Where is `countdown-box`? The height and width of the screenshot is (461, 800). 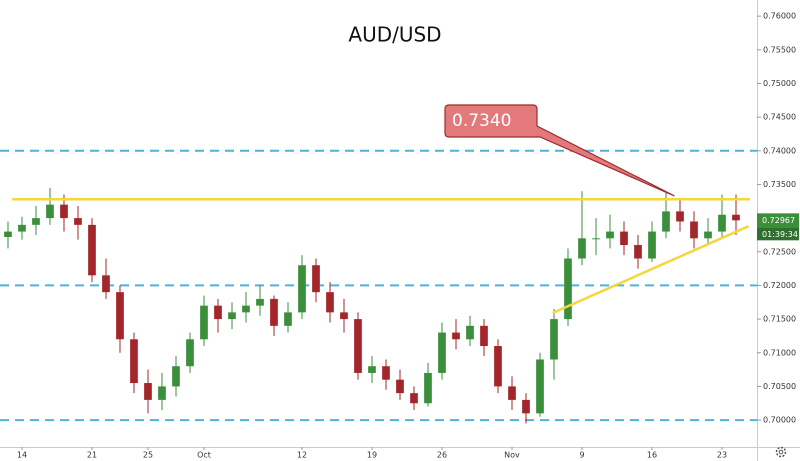
countdown-box is located at coordinates (778, 234).